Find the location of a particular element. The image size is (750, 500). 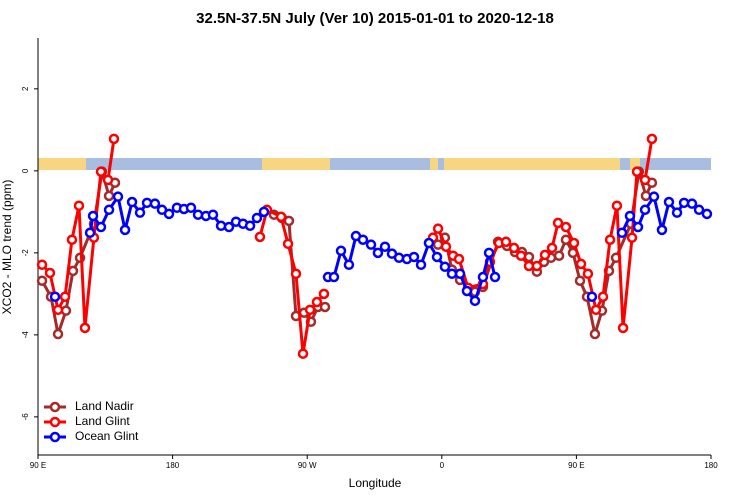

land-mask is located at coordinates (374, 164).